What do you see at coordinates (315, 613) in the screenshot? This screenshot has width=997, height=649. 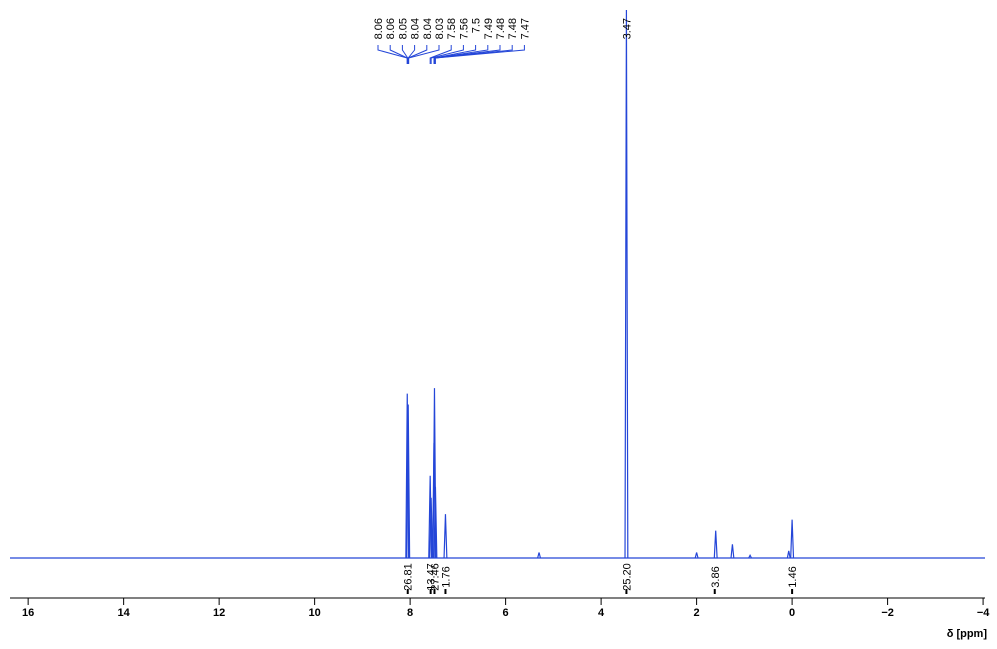 I see `x-tick-label: 10` at bounding box center [315, 613].